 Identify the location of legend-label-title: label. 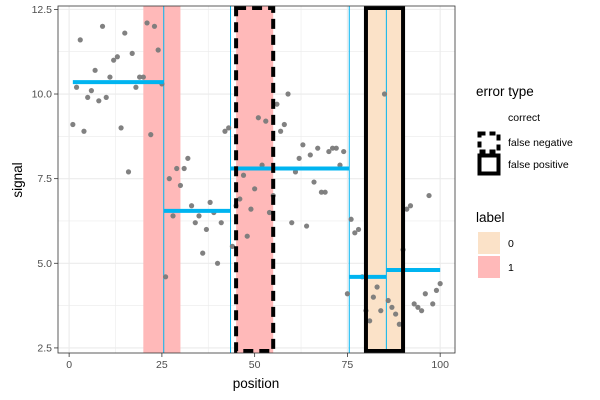
(490, 217).